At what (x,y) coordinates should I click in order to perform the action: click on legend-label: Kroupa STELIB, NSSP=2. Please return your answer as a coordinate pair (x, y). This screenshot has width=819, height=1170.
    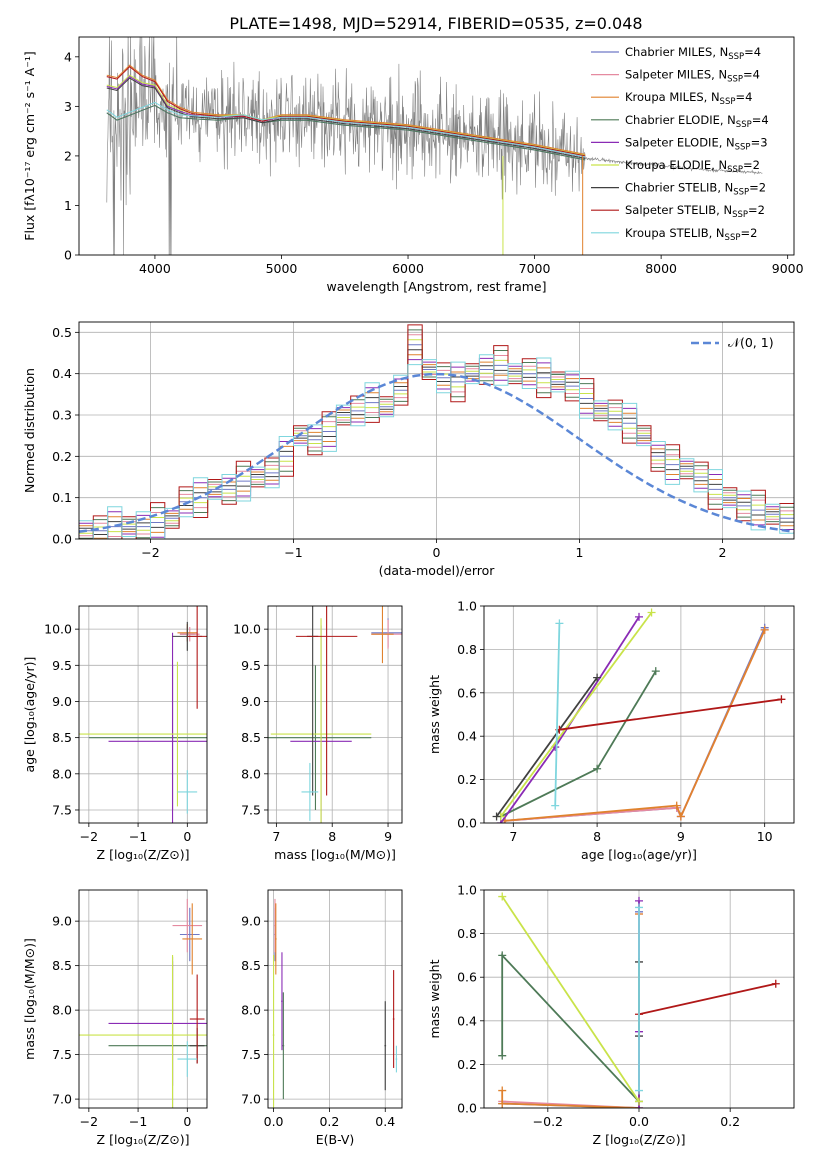
    Looking at the image, I should click on (691, 234).